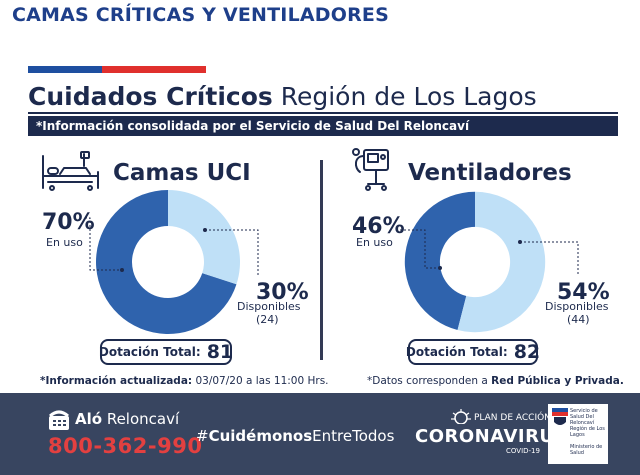 Image resolution: width=640 pixels, height=475 pixels. Describe the element at coordinates (512, 418) in the screenshot. I see `plan-de-accion-label: PLAN DE ACCIÓN` at that location.